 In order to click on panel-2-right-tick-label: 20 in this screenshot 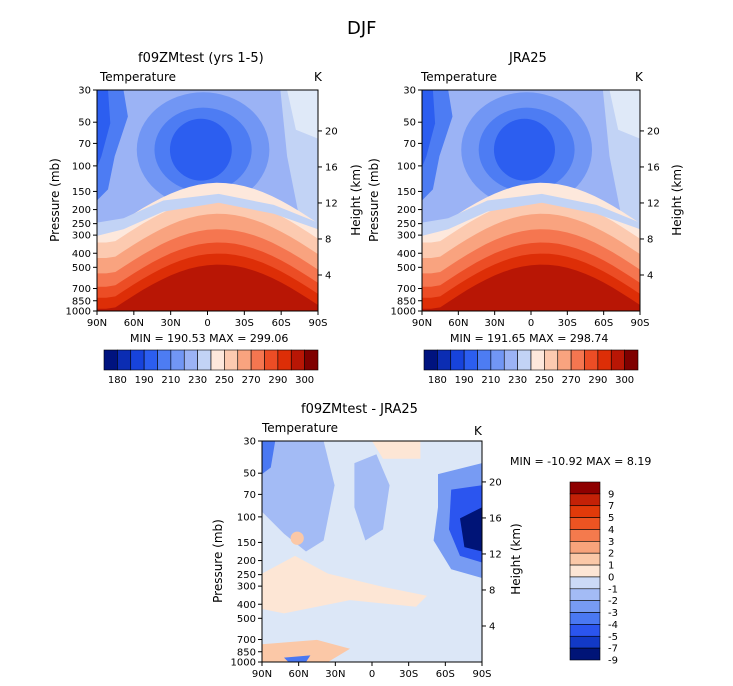, I will do `click(653, 131)`.